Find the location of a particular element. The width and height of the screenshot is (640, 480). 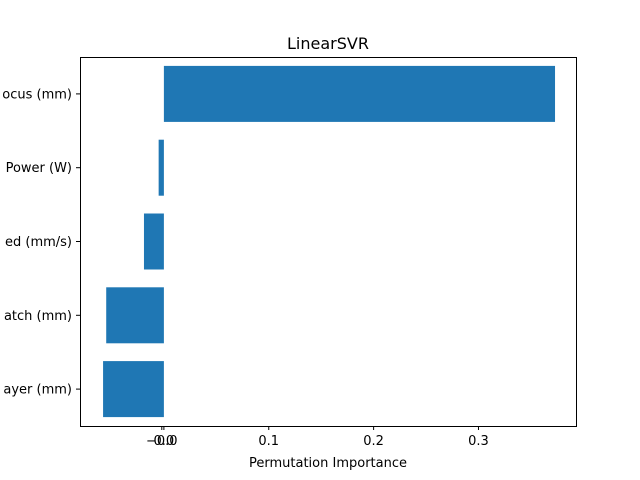

y-tick-label-3: atch (mm) is located at coordinates (38, 316).